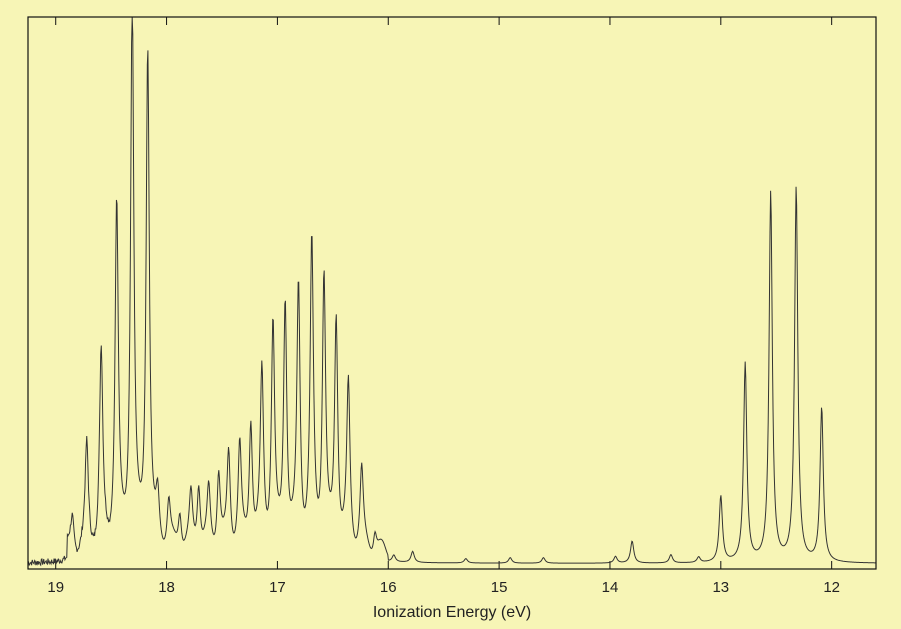 The image size is (901, 629). What do you see at coordinates (452, 612) in the screenshot?
I see `x-axis-label: Ionization Energy (eV)` at bounding box center [452, 612].